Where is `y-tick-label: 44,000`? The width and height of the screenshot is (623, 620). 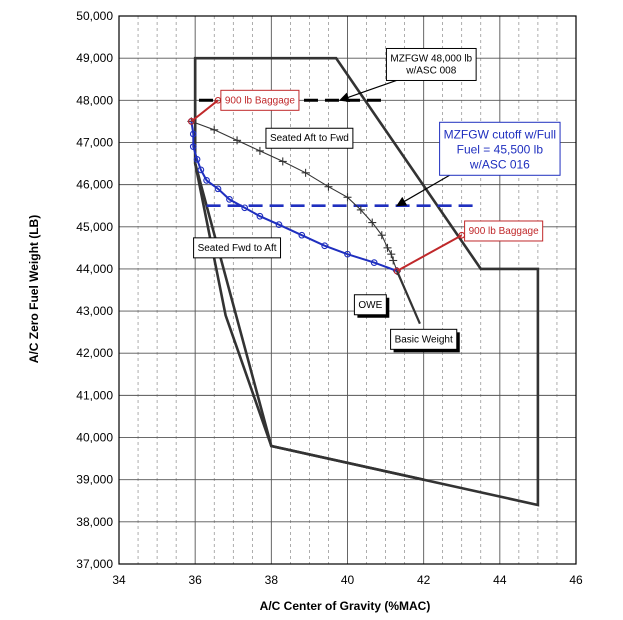
y-tick-label: 44,000 is located at coordinates (94, 269).